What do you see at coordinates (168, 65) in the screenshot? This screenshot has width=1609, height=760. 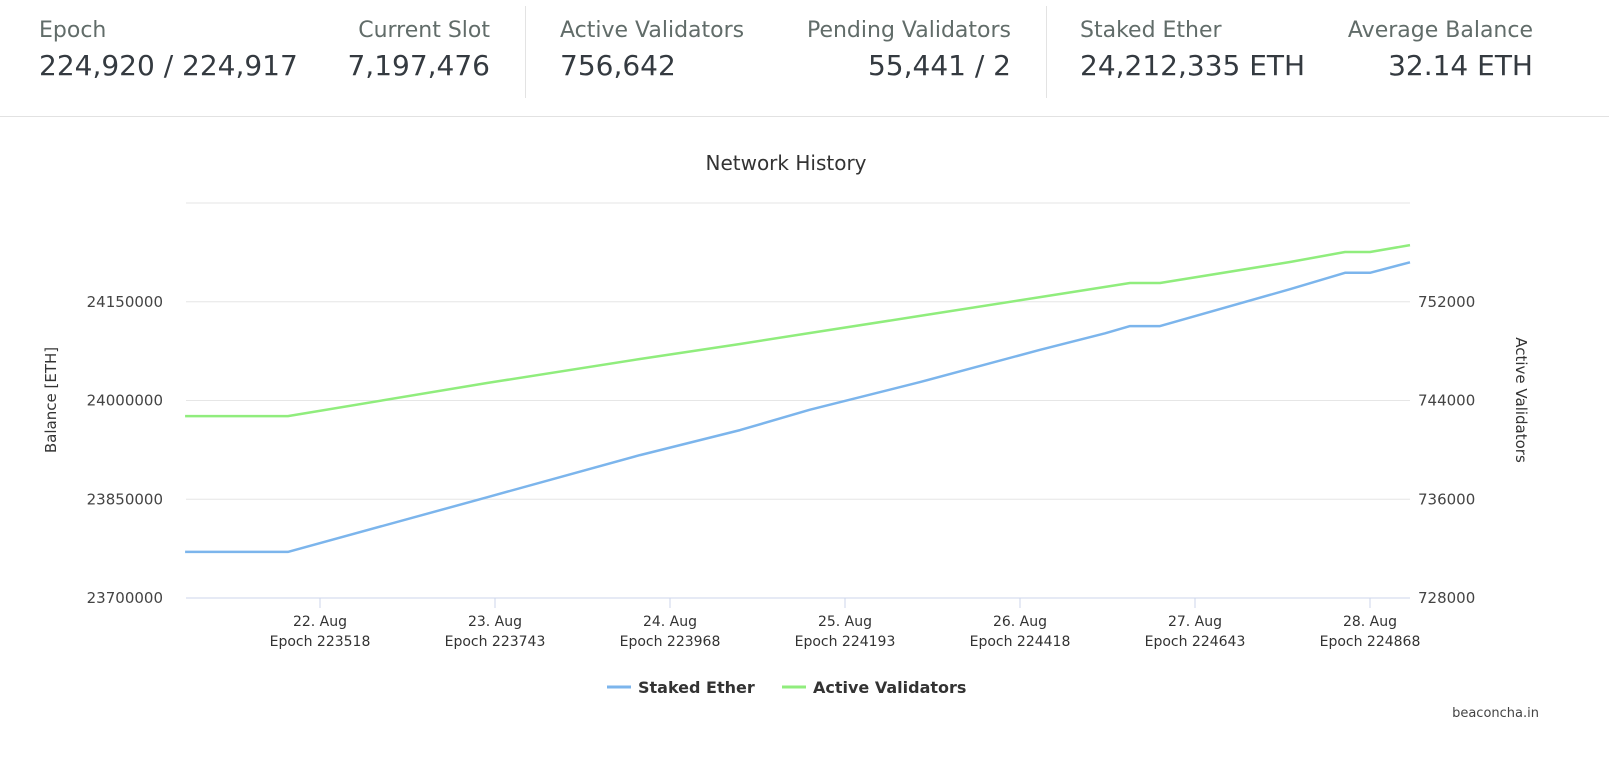 I see `stat-value: 224,920 / 224,917` at bounding box center [168, 65].